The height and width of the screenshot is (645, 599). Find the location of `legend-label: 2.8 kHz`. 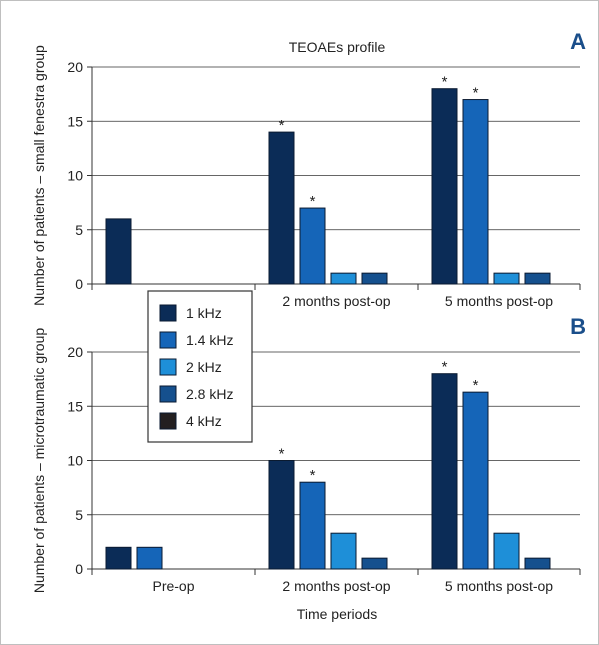

legend-label: 2.8 kHz is located at coordinates (209, 394).